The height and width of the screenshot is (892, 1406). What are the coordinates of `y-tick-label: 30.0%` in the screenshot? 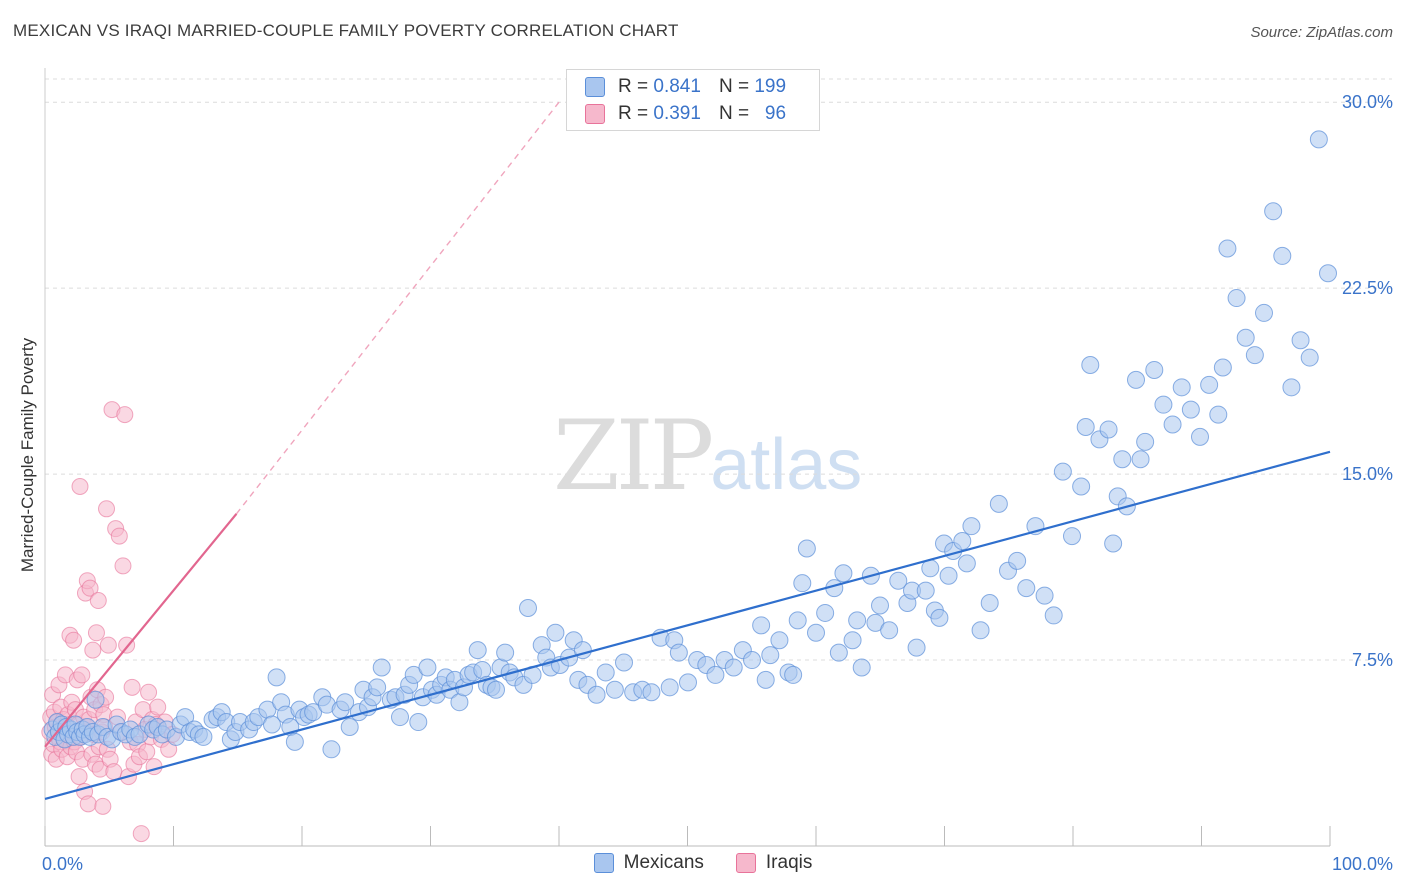 It's located at (1367, 102).